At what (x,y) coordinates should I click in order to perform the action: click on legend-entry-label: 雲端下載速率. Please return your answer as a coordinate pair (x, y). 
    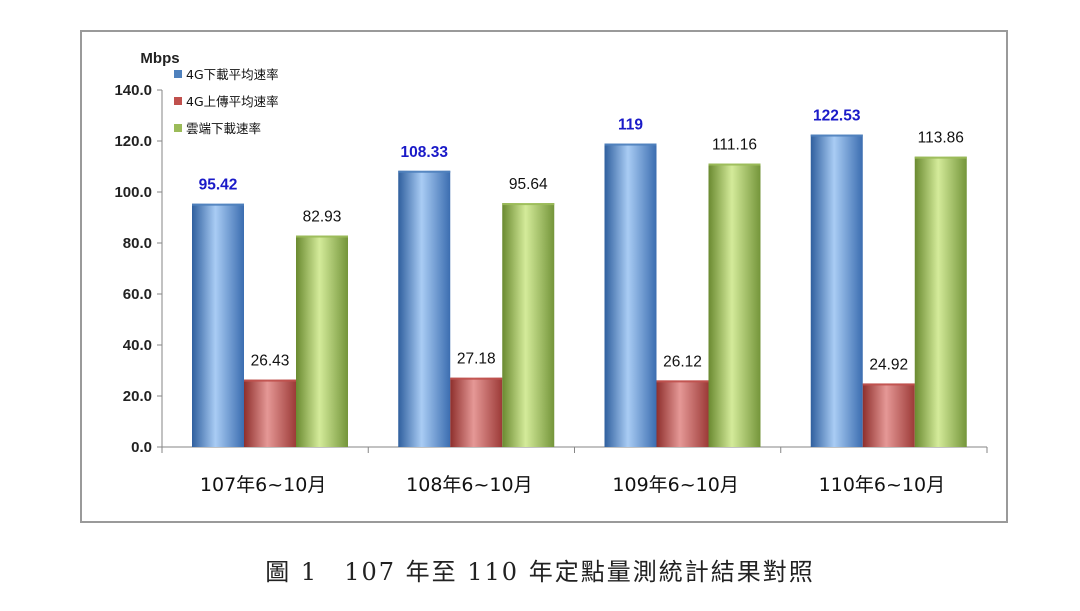
    Looking at the image, I should click on (223, 128).